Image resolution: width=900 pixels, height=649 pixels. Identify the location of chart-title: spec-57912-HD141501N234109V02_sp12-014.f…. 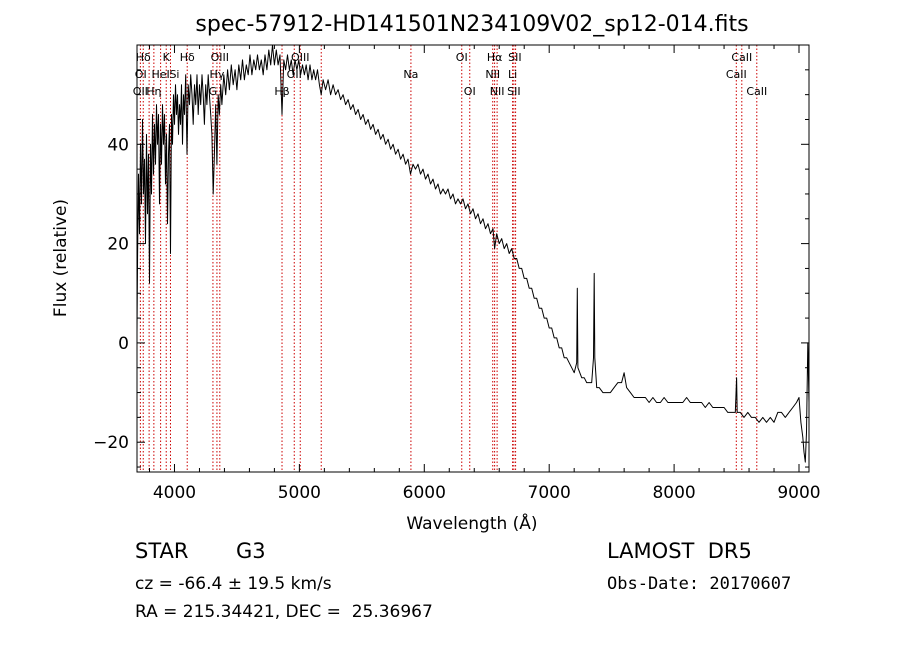
(471, 24).